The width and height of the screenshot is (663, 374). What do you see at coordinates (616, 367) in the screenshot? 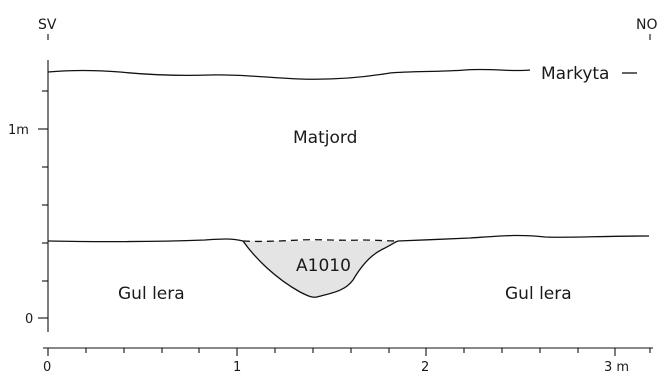
I see `horizontal-label-3m: 3 m` at bounding box center [616, 367].